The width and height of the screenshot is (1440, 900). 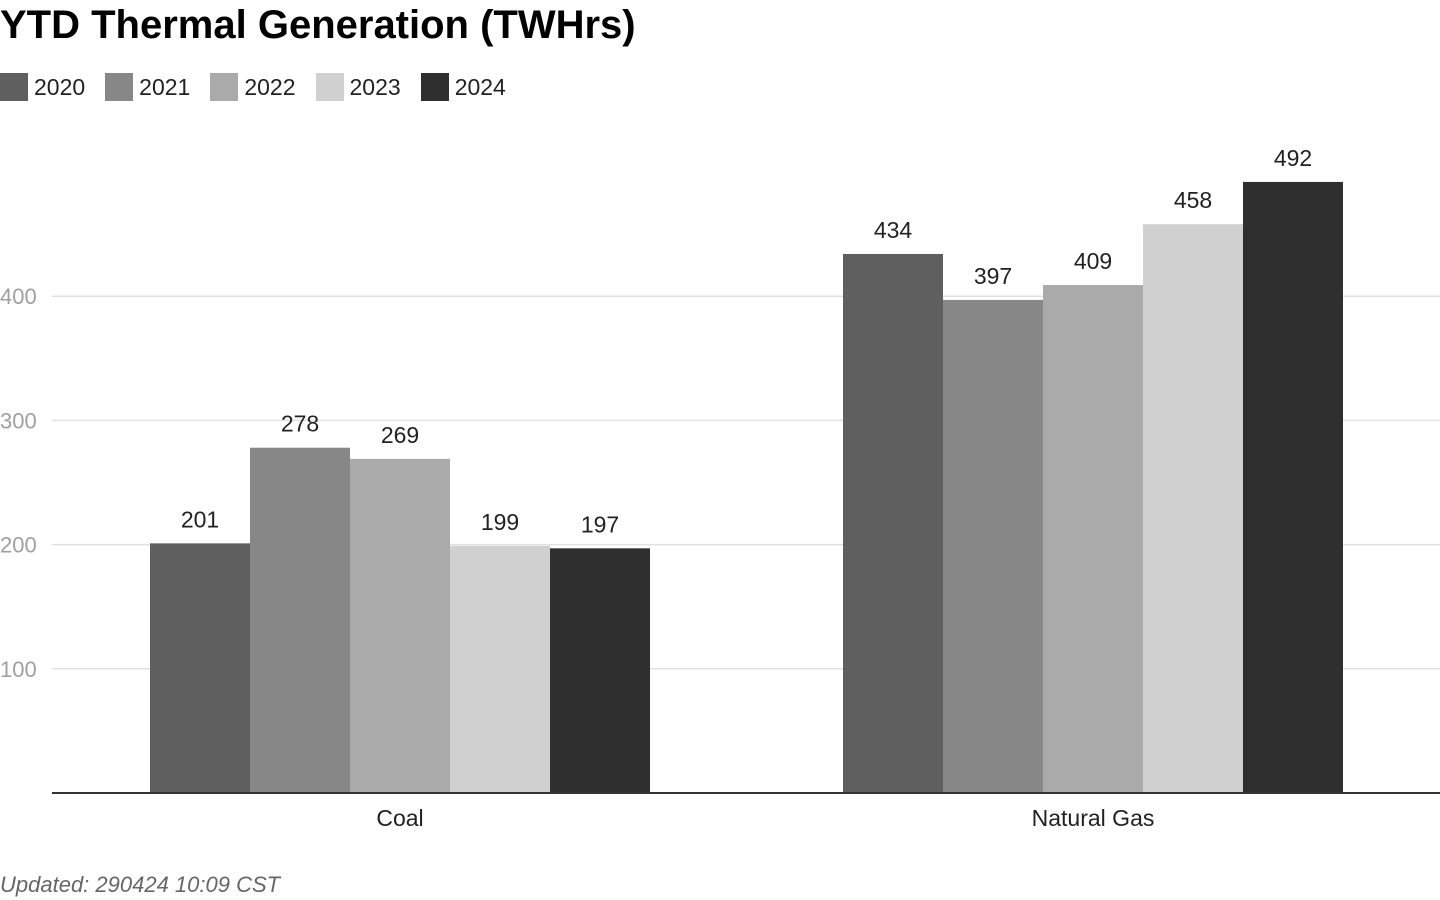 I want to click on bar-coal-2024, so click(x=600, y=670).